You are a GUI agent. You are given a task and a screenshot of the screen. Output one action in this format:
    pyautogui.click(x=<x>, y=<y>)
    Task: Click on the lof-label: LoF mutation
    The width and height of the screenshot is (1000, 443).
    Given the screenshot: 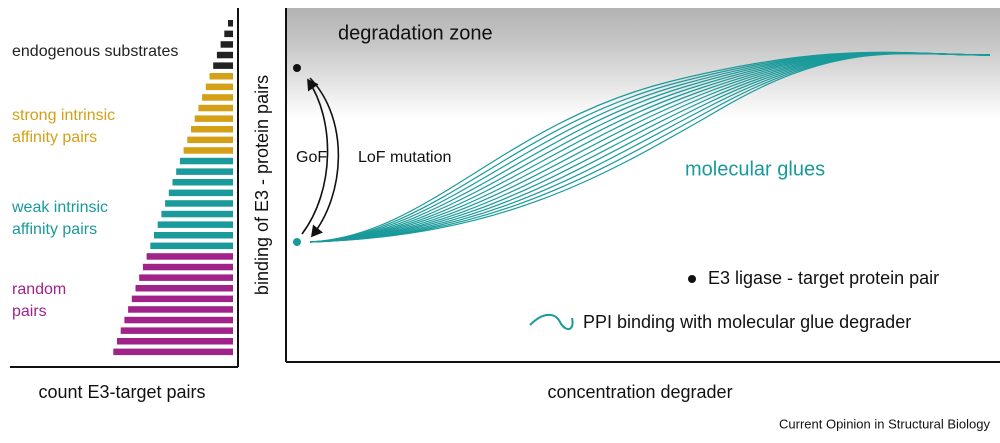 What is the action you would take?
    pyautogui.click(x=404, y=157)
    